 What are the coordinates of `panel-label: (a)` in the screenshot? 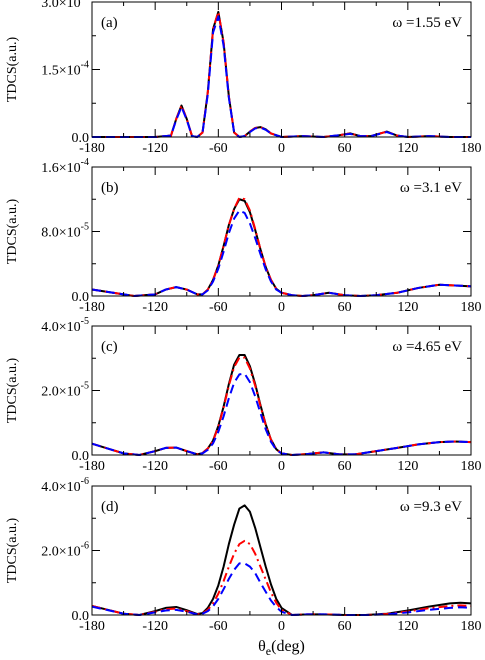 It's located at (109, 23).